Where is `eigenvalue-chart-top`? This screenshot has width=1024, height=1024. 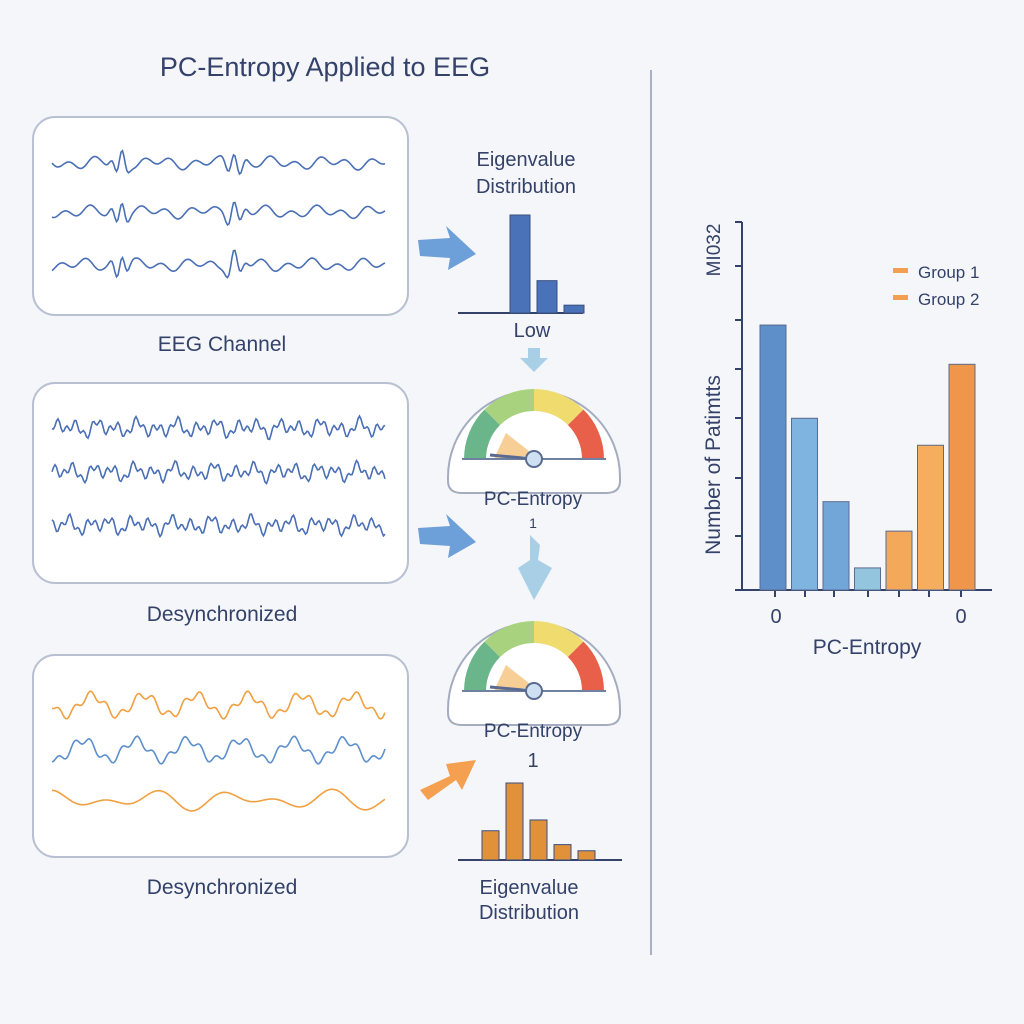
eigenvalue-chart-top is located at coordinates (521, 264).